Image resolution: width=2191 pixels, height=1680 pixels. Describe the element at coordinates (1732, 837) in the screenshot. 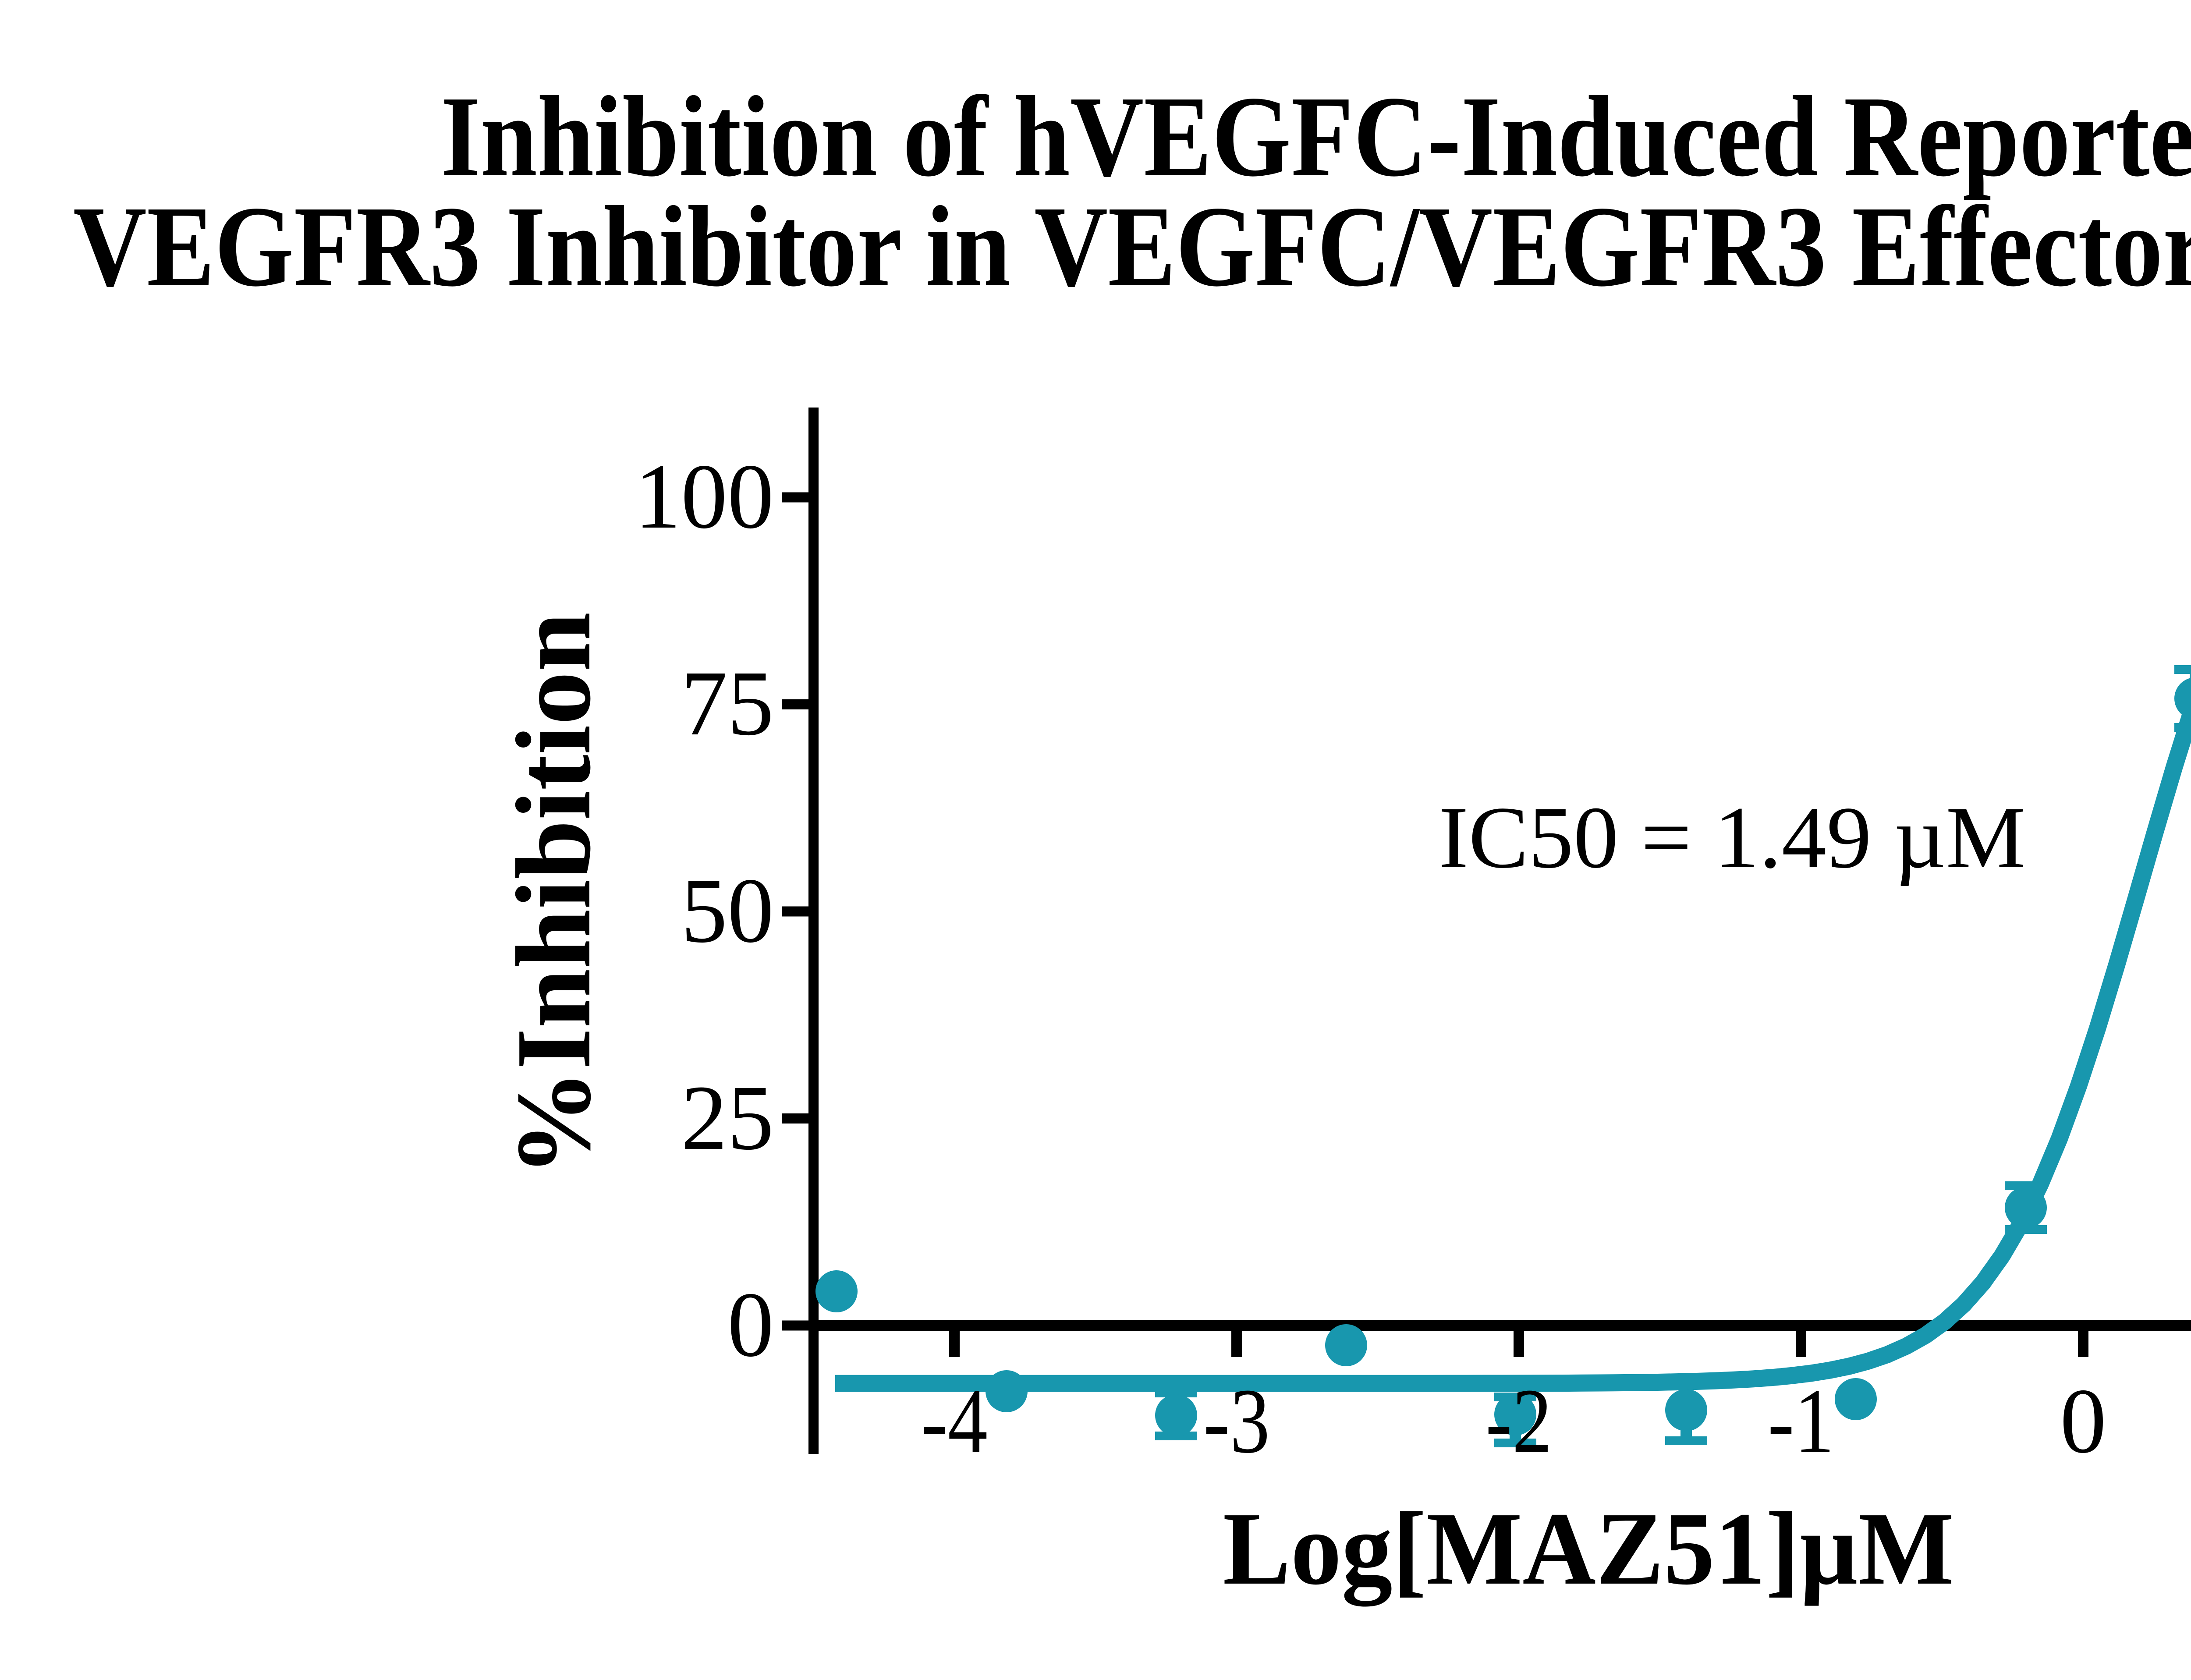

I see `svg-text: IC50 = 1.49 µM` at that location.